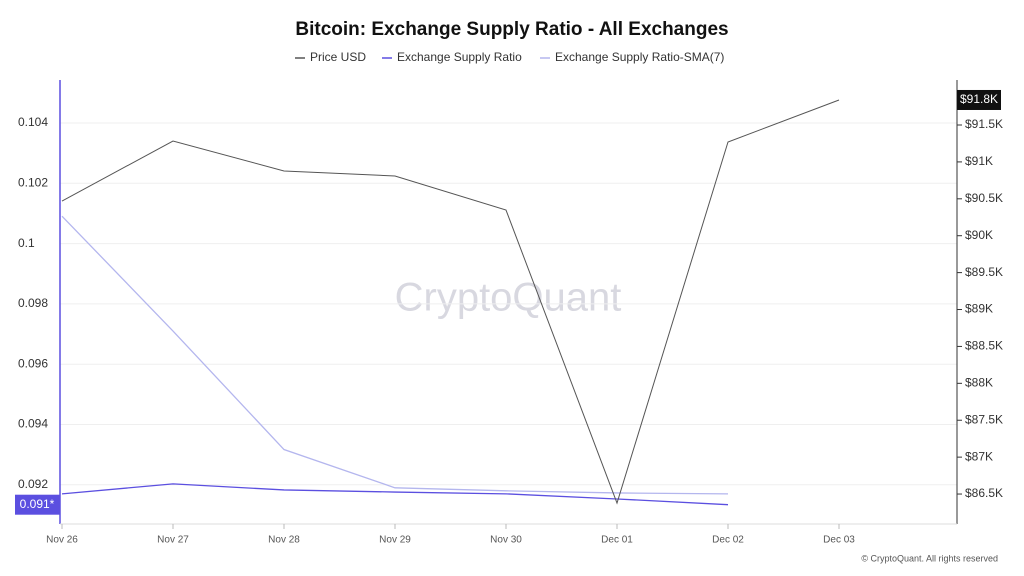  I want to click on x-tick-label: Dec 01, so click(617, 540).